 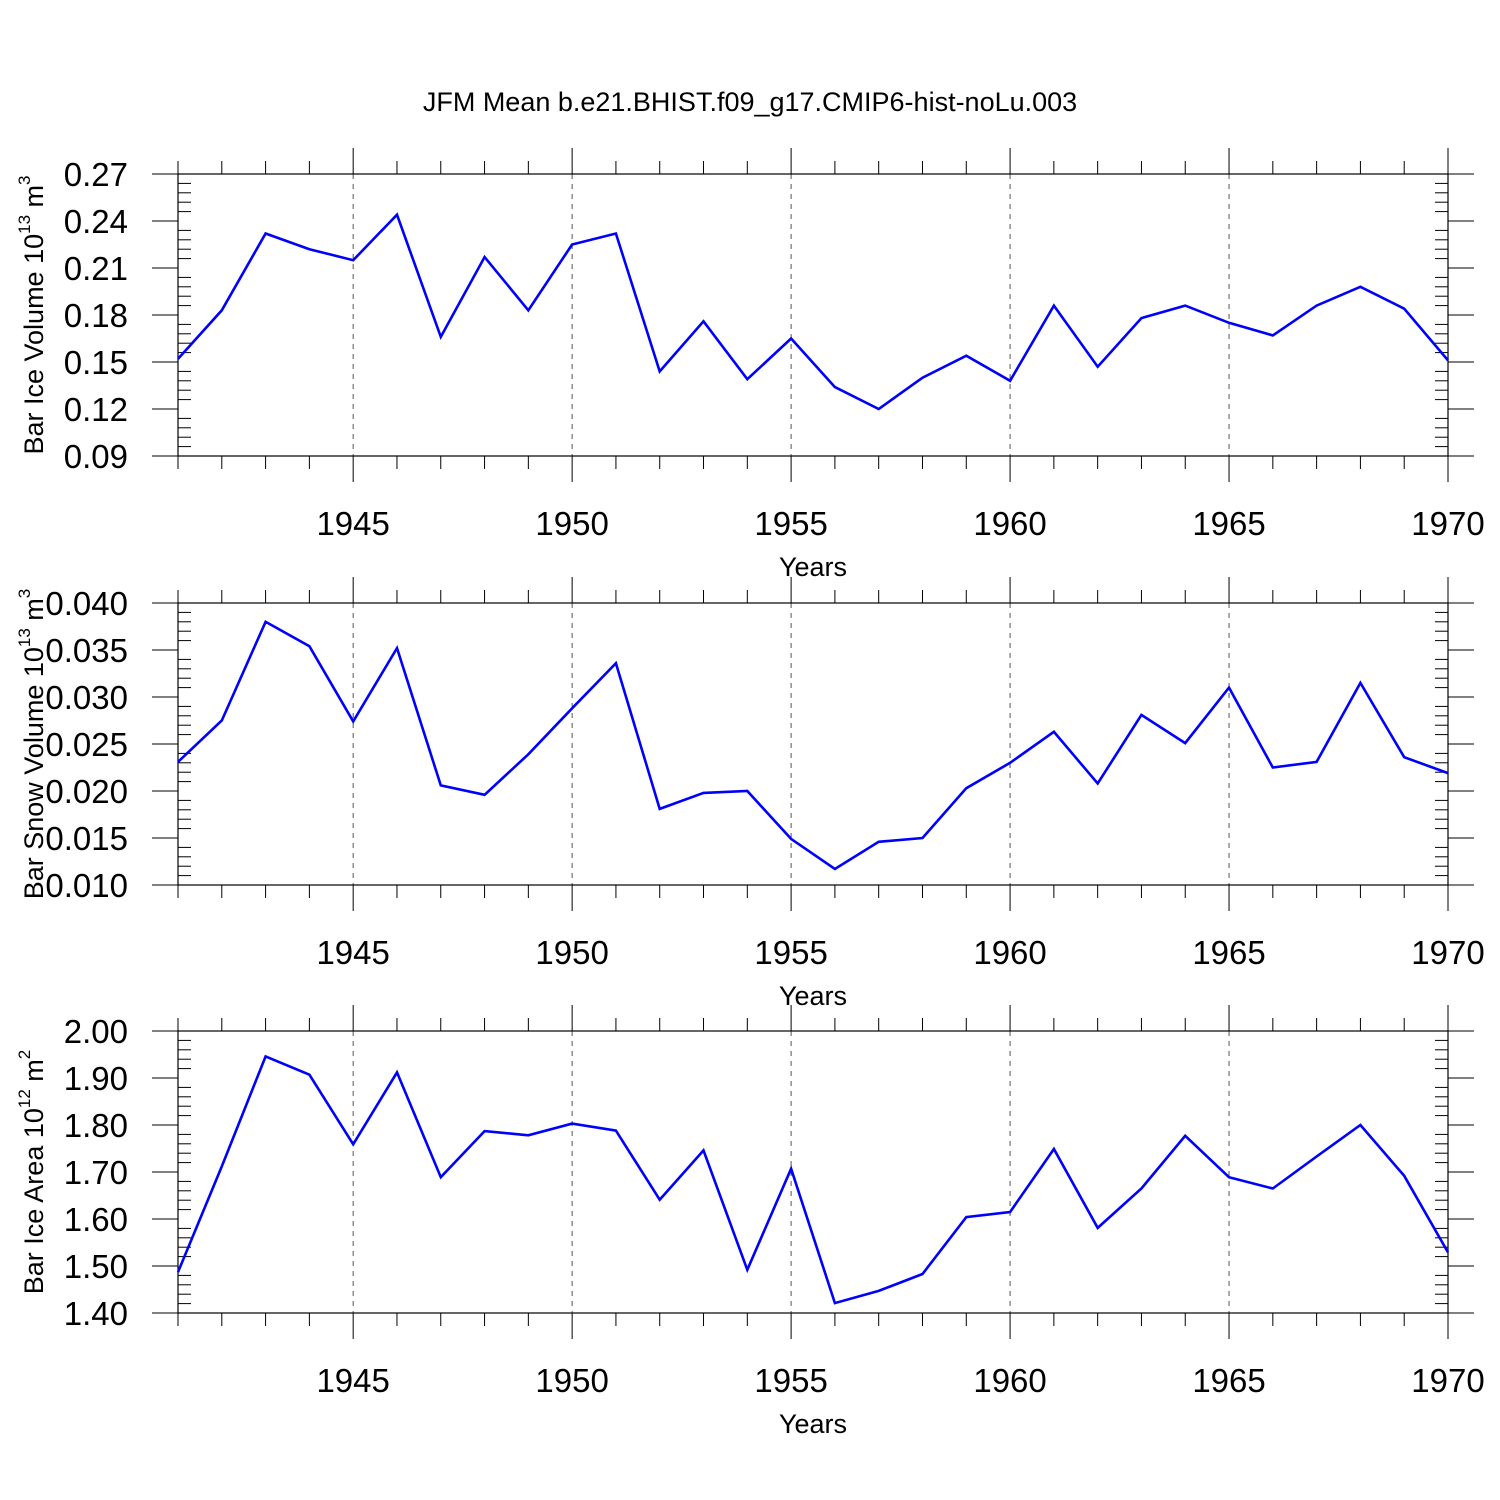 What do you see at coordinates (34, 773) in the screenshot?
I see `y-axis-label-main: Bar Snow Volume 10` at bounding box center [34, 773].